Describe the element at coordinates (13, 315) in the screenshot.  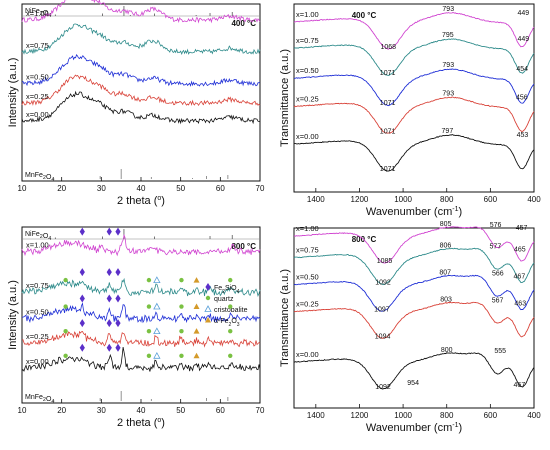
I see `y-axis-title: Intensity (a.u.)` at that location.